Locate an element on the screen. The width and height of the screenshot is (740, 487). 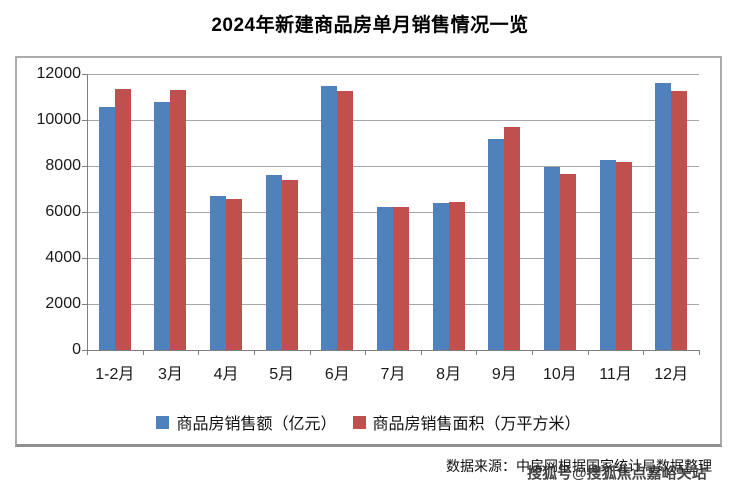
legend-item-sales-value: 商品房销售额（亿元） is located at coordinates (246, 422).